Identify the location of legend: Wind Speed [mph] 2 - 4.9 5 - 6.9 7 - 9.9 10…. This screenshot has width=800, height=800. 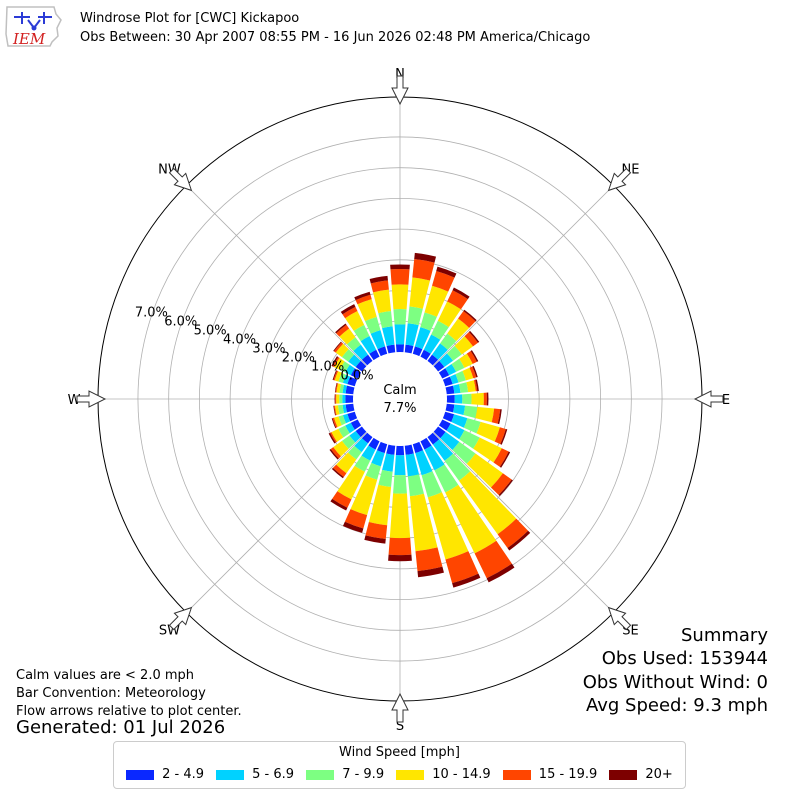
(399, 765).